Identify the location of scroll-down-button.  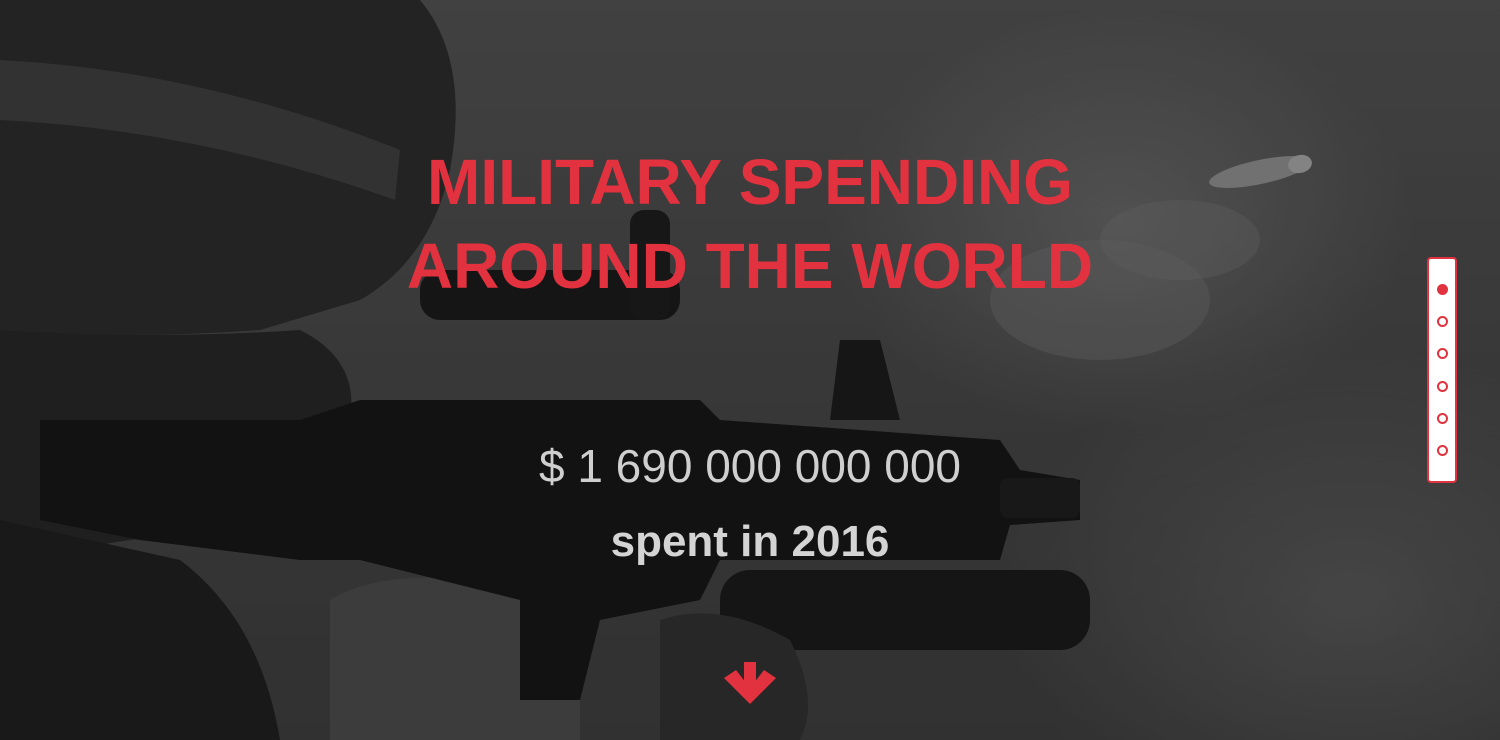
(750, 685).